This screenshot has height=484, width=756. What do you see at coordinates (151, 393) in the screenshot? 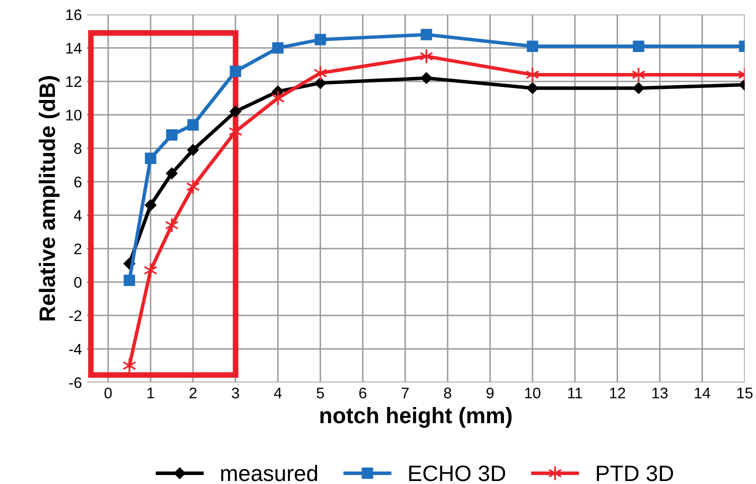
I see `x-tick-label: 1` at bounding box center [151, 393].